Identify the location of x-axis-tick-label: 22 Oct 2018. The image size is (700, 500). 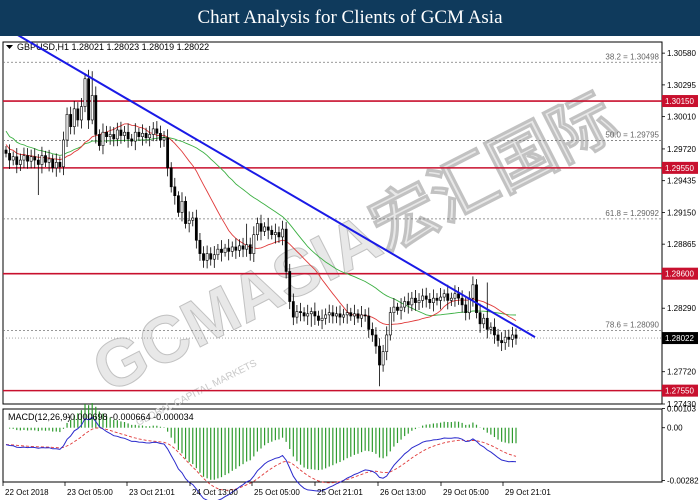
(27, 492).